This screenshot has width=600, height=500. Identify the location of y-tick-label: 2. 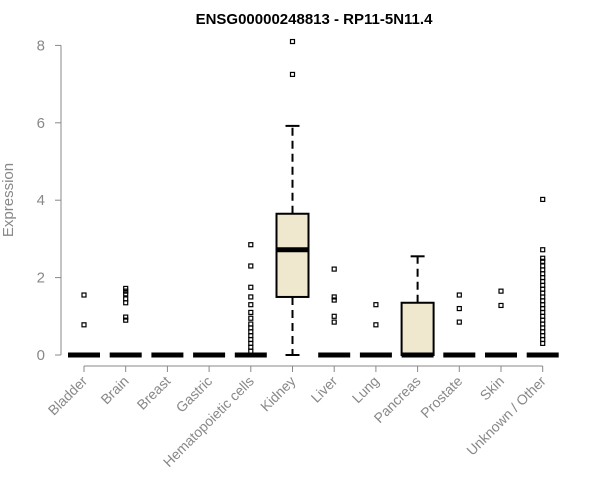
(41, 278).